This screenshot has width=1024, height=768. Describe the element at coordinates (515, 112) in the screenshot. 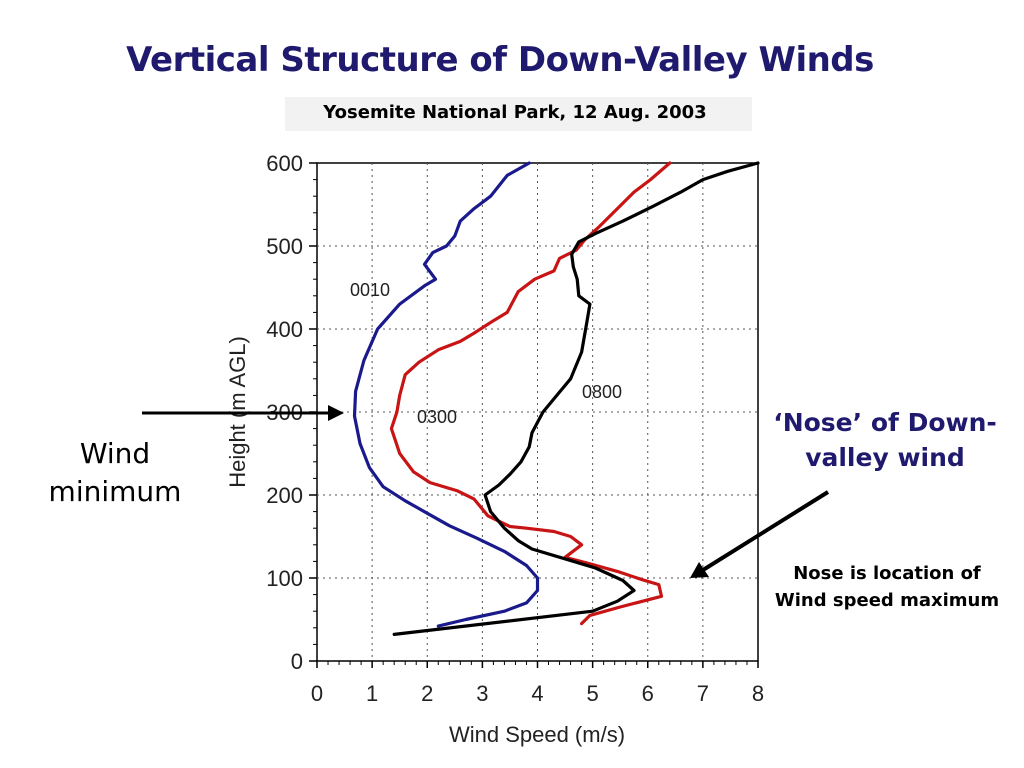

I see `slide-subtitle: Yosemite National Park, 12 Aug. 2003` at that location.